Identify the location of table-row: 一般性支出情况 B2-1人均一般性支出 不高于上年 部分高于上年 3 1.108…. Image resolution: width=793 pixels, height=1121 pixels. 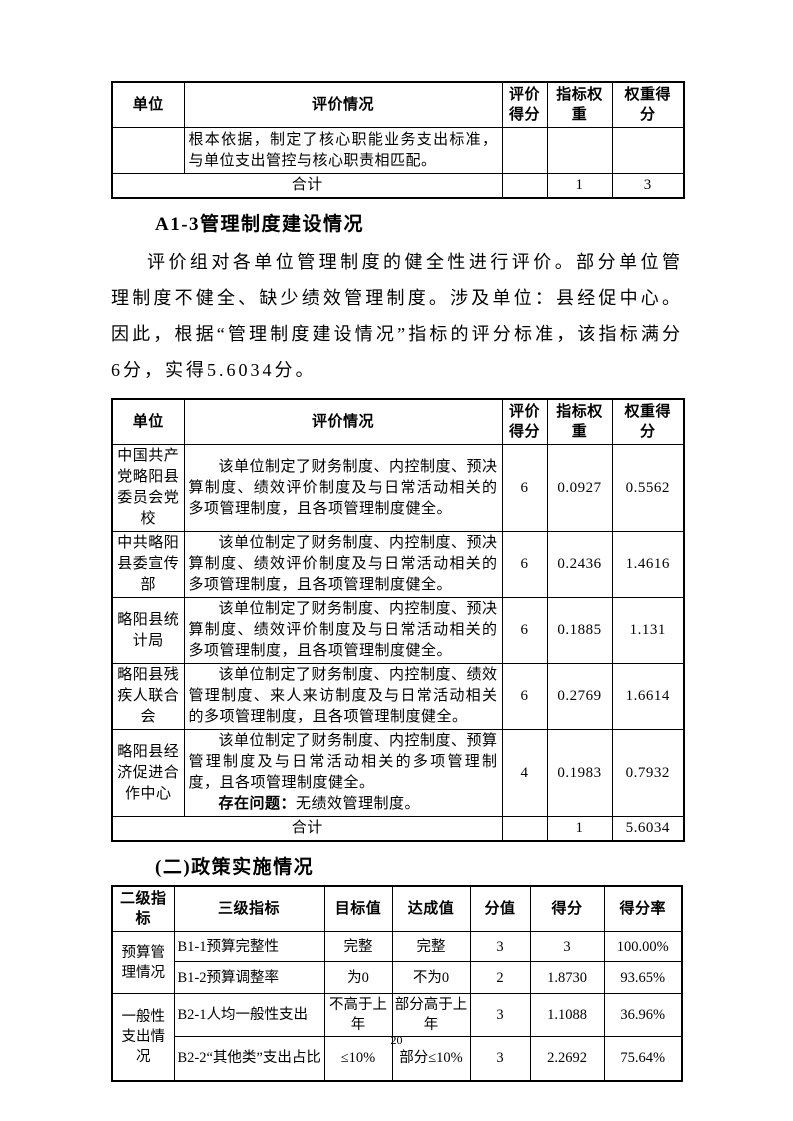
(397, 1037).